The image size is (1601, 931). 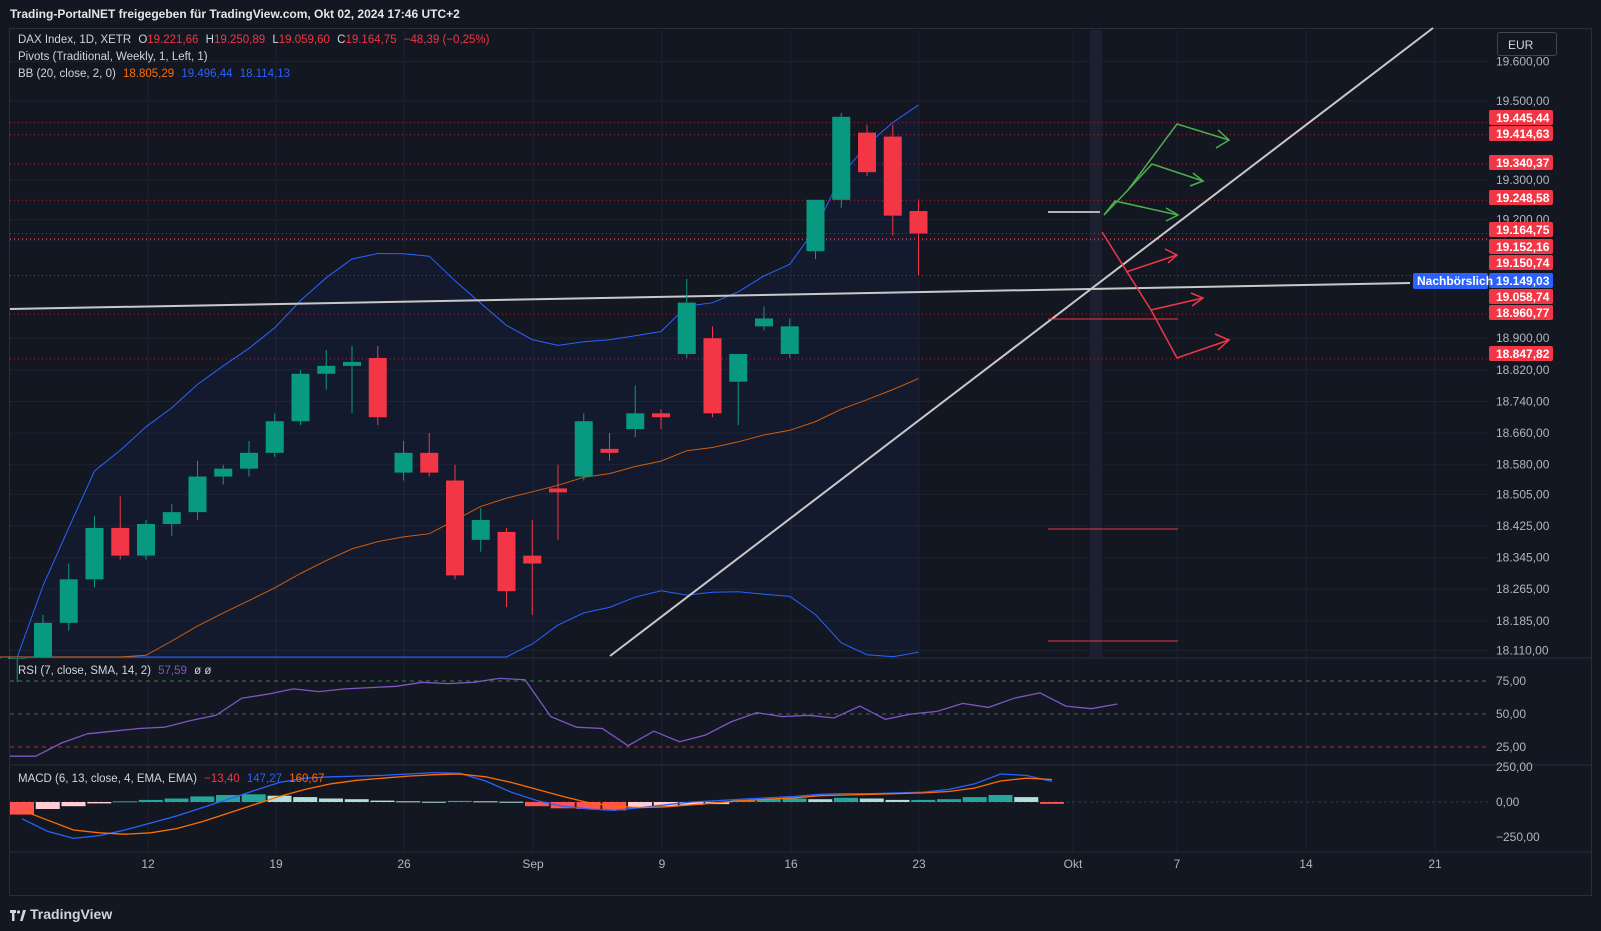 I want to click on macd-macd-value: 147,27, so click(x=264, y=779).